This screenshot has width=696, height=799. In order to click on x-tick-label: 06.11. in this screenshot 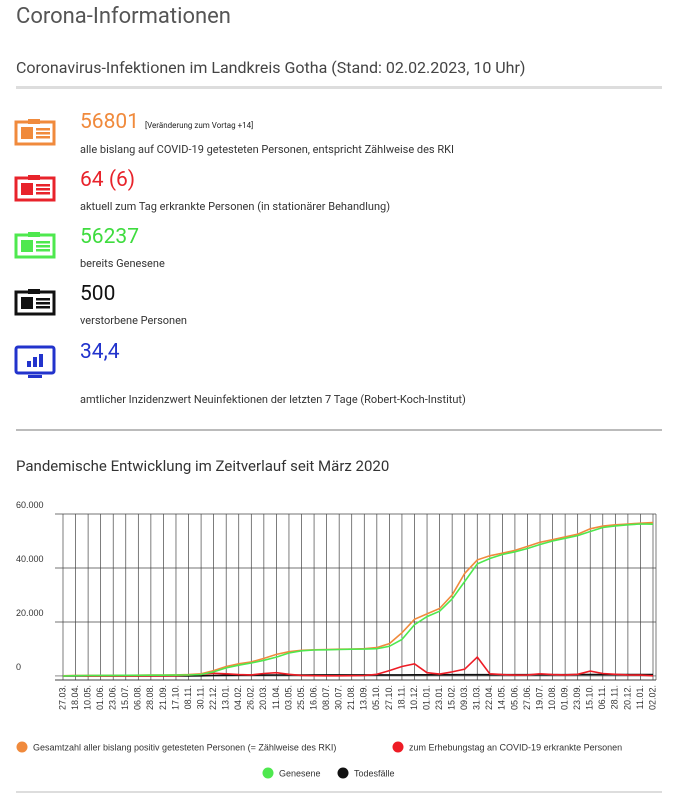, I will do `click(602, 697)`.